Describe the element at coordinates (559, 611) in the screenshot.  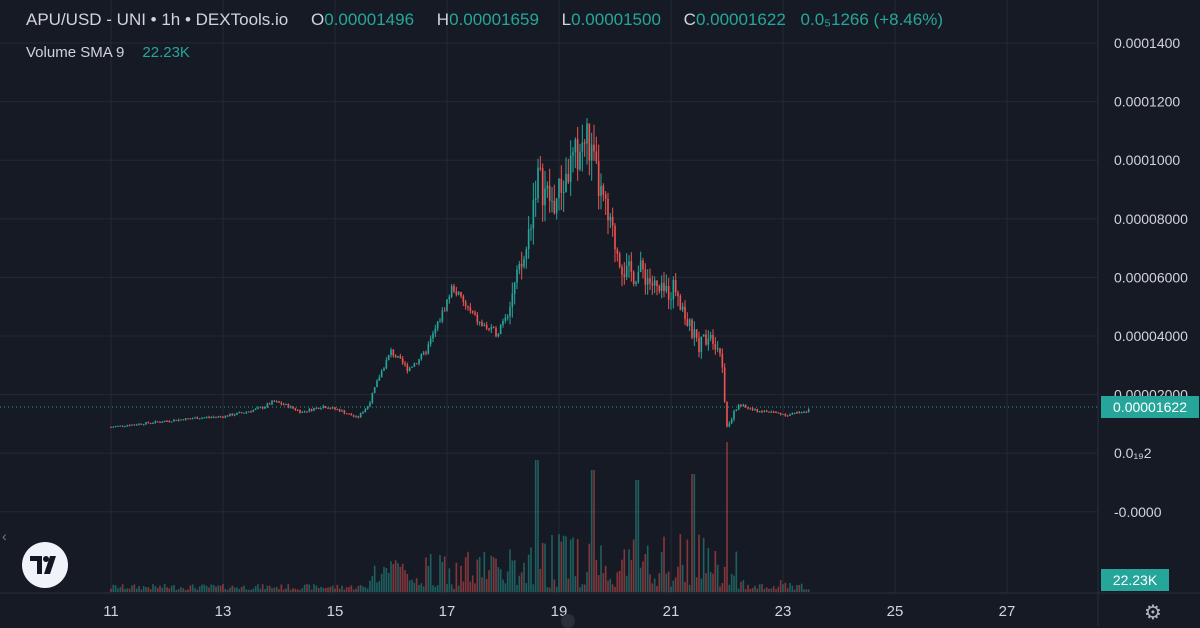
I see `time-axis: 11 13 15 17 19 21 23 25 27` at that location.